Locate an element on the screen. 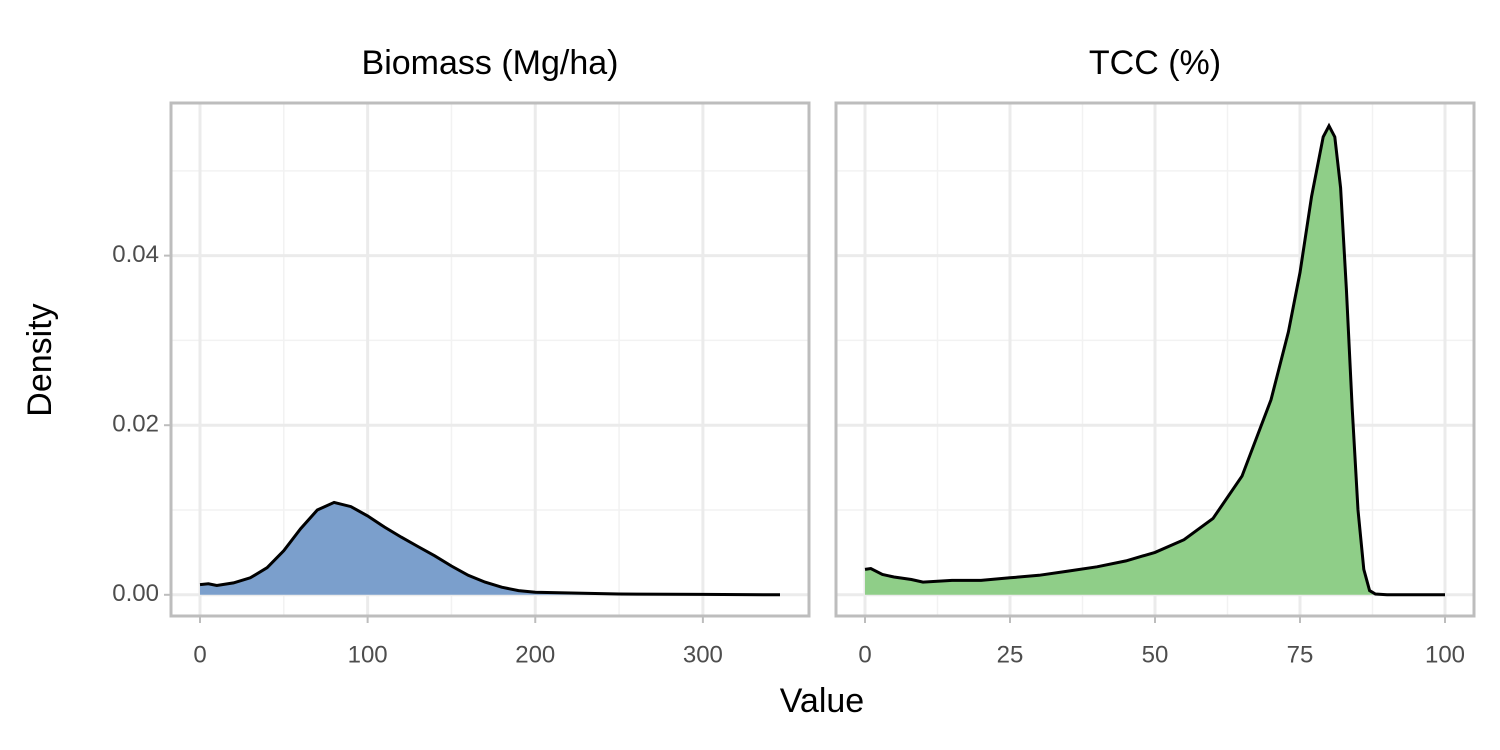  y-tick-label: 0.00 is located at coordinates (135, 593).